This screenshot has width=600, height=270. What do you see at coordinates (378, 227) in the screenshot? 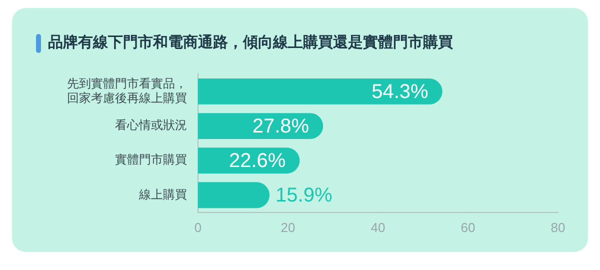
I see `x-tick-label: 40` at bounding box center [378, 227].